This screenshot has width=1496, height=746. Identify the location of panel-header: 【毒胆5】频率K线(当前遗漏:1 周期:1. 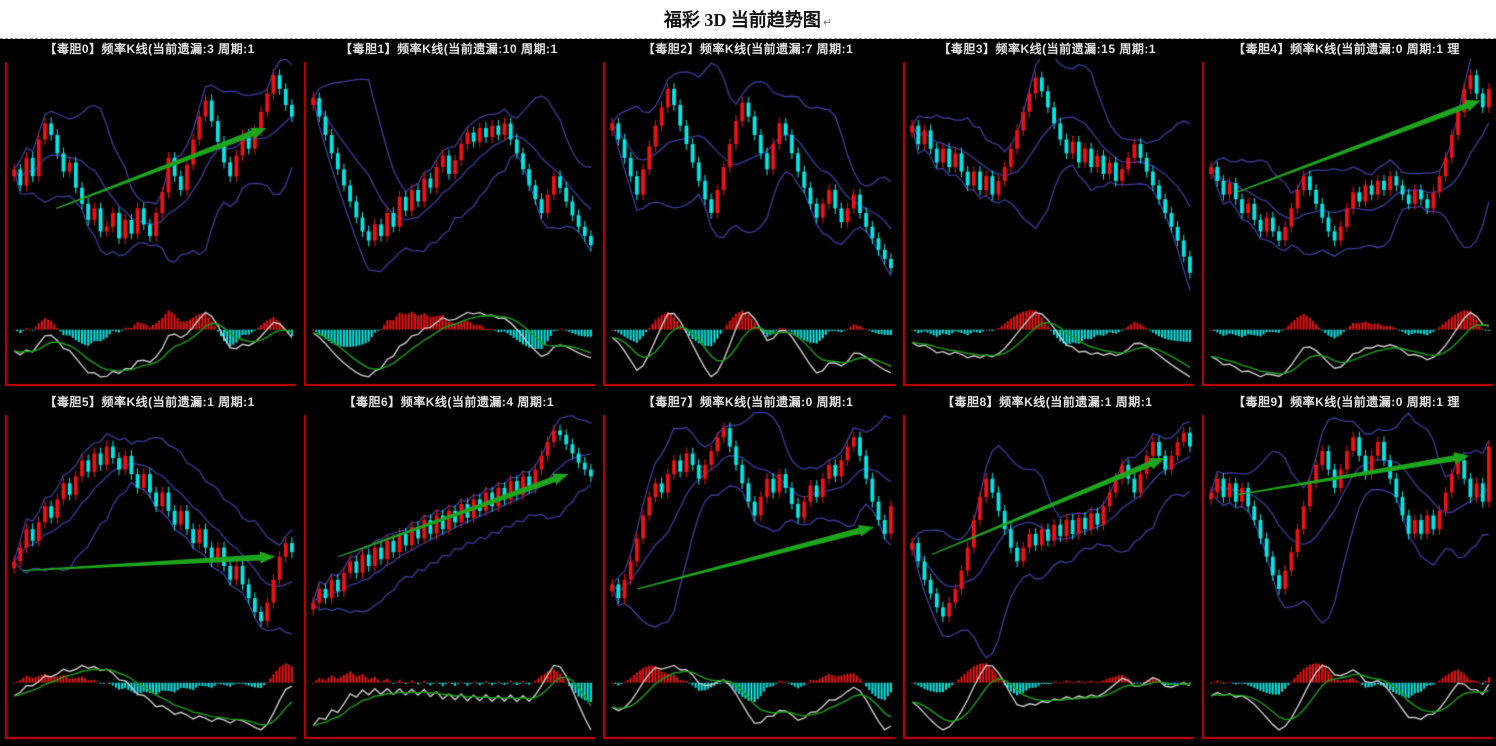
(149, 402).